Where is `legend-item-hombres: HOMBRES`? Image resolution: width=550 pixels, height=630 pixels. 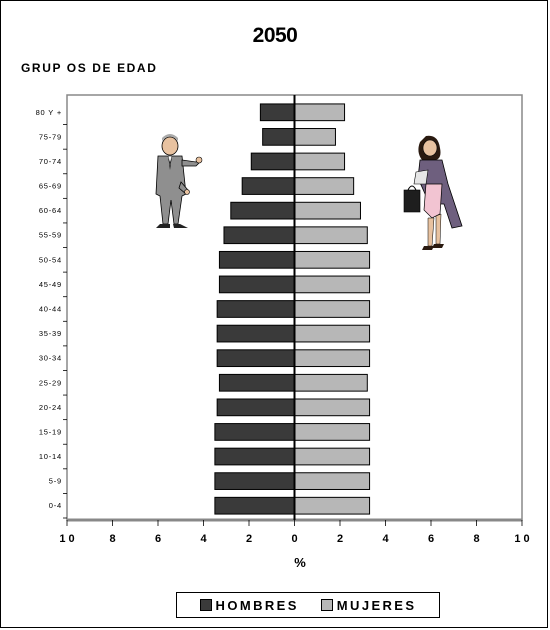 legend-item-hombres: HOMBRES is located at coordinates (249, 605).